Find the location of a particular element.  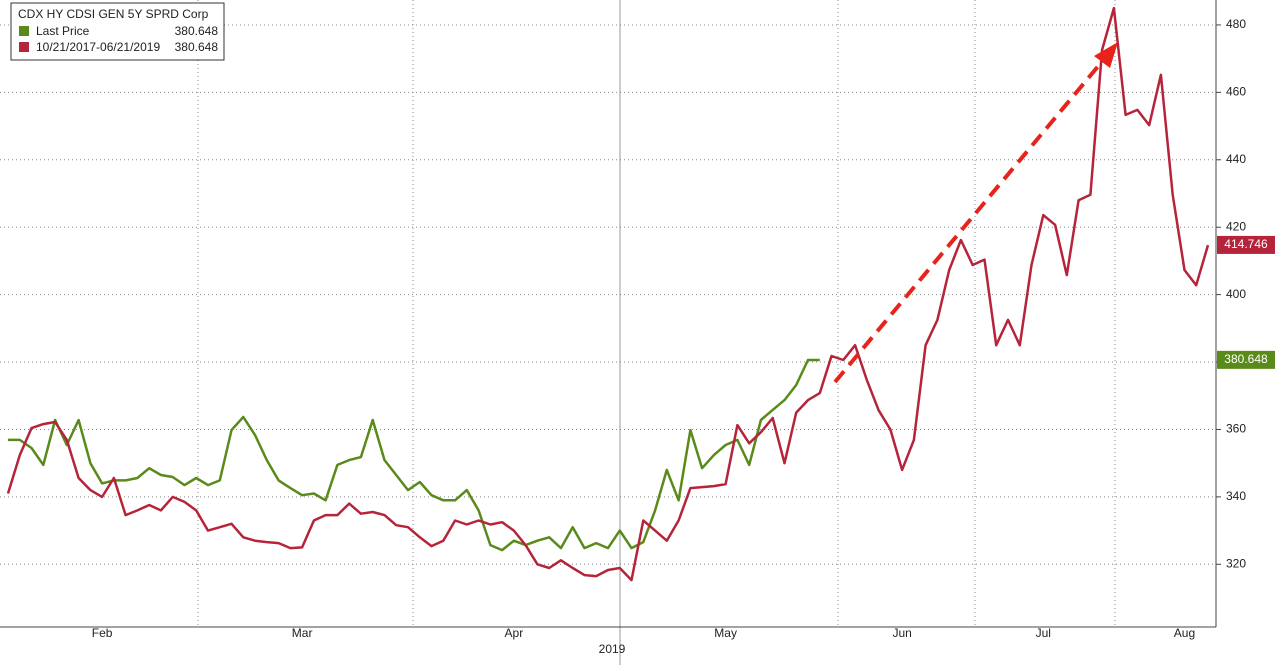

y-tick-label: 340 is located at coordinates (1236, 496).